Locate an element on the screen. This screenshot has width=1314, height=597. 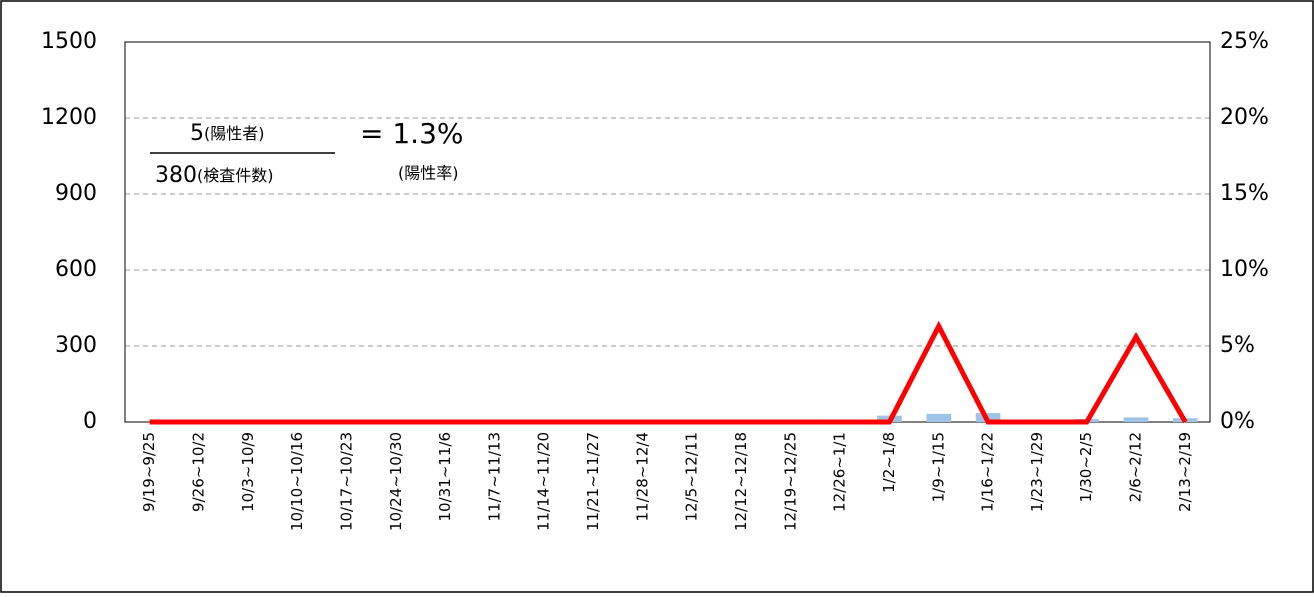
x-tick-label: 11/21~11/27 is located at coordinates (593, 481).